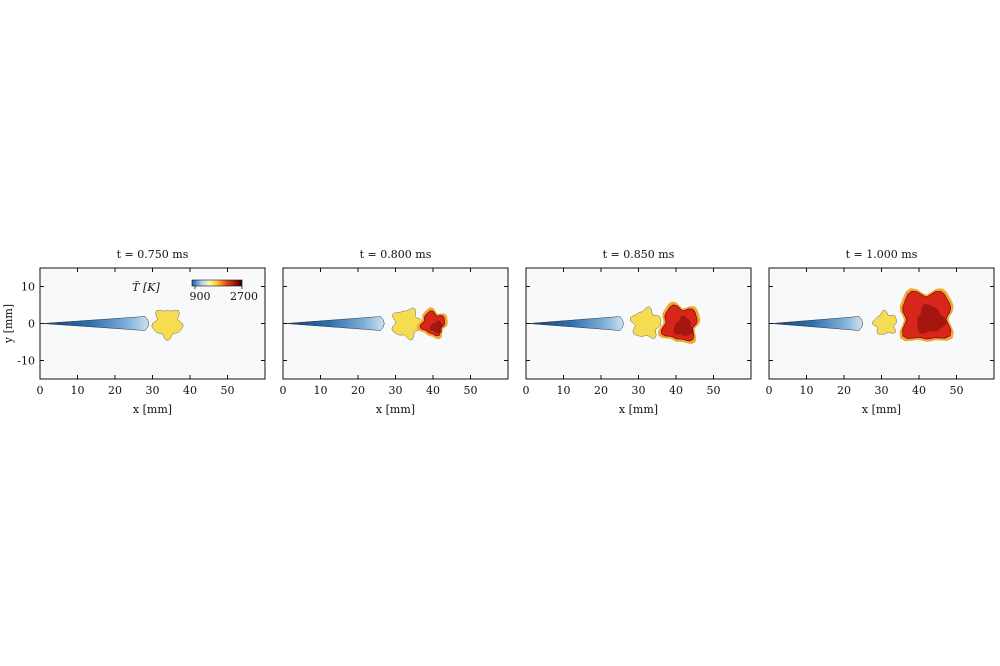  I want to click on panel-title: t = 0.800 ms, so click(396, 254).